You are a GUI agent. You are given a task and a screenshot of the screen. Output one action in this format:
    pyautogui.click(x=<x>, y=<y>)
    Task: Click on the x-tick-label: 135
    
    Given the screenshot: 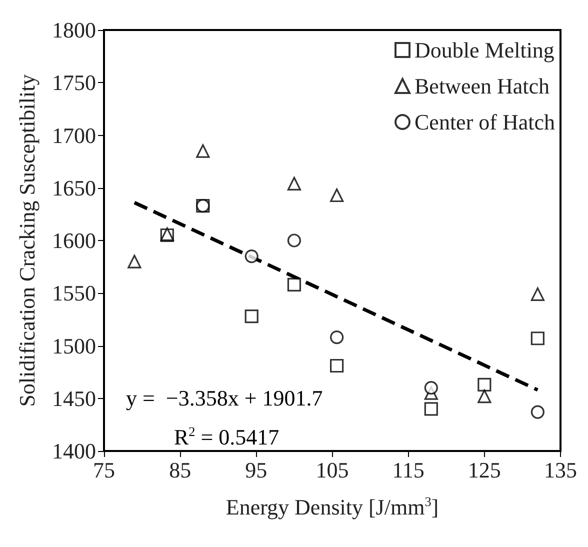 What is the action you would take?
    pyautogui.click(x=560, y=470)
    